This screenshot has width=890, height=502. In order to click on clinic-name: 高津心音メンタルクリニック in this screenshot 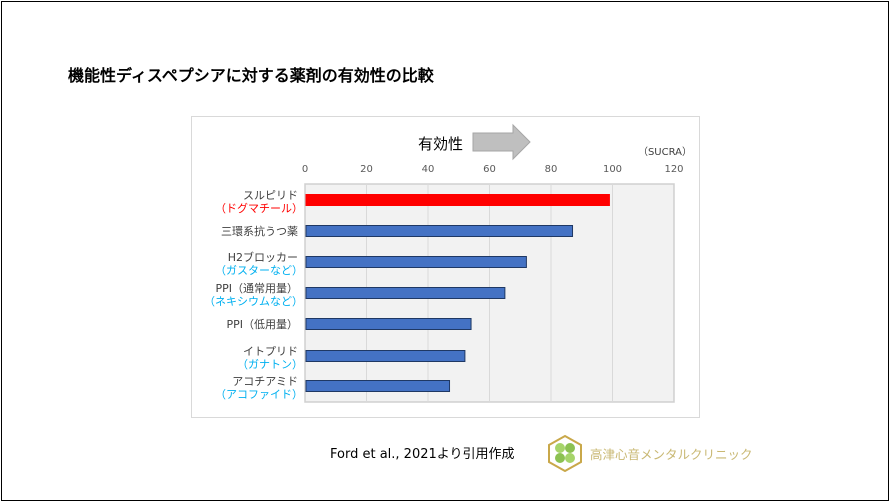, I will do `click(671, 454)`.